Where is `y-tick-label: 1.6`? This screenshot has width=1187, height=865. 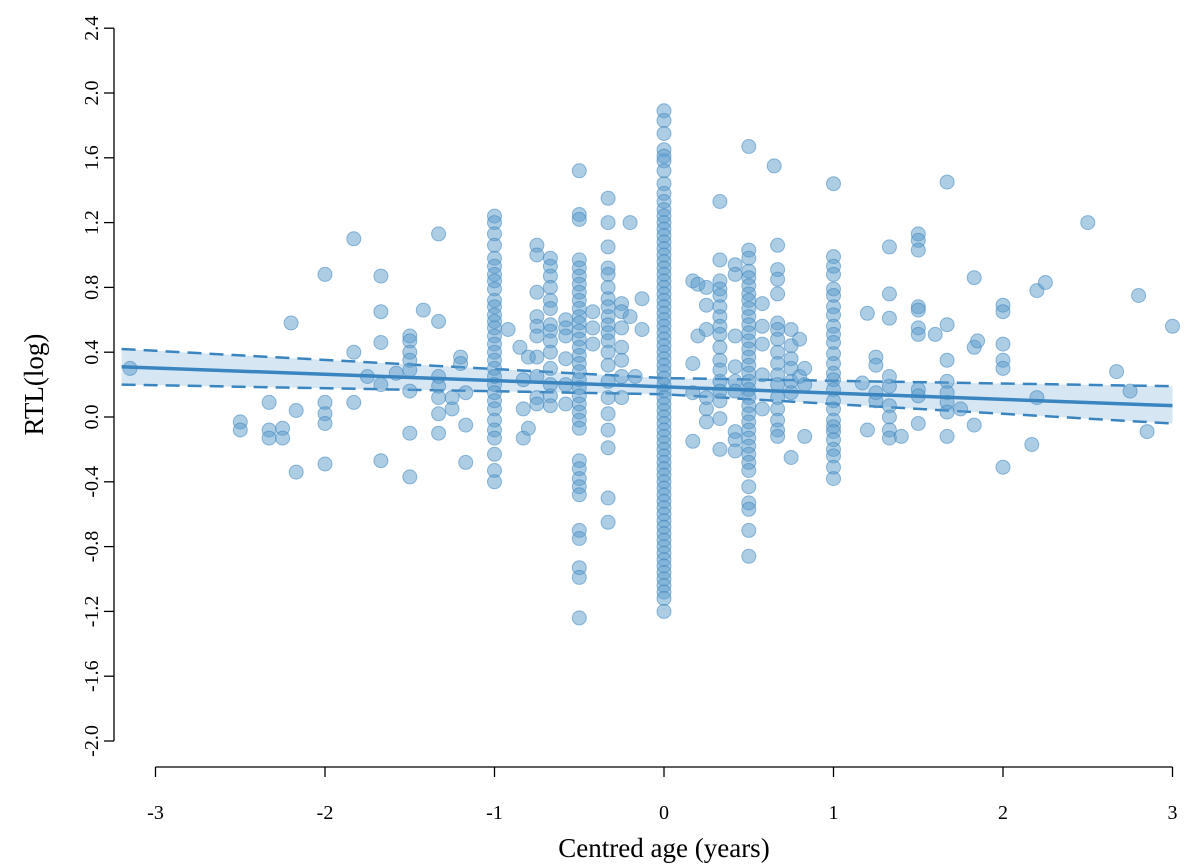
y-tick-label: 1.6 is located at coordinates (92, 157).